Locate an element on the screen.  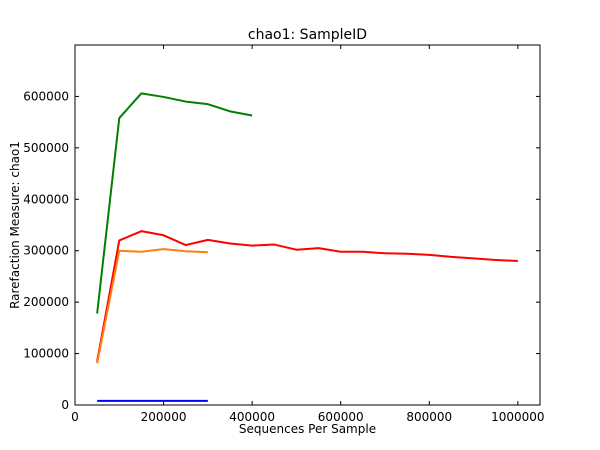
y-tick-label: 0 is located at coordinates (65, 405).